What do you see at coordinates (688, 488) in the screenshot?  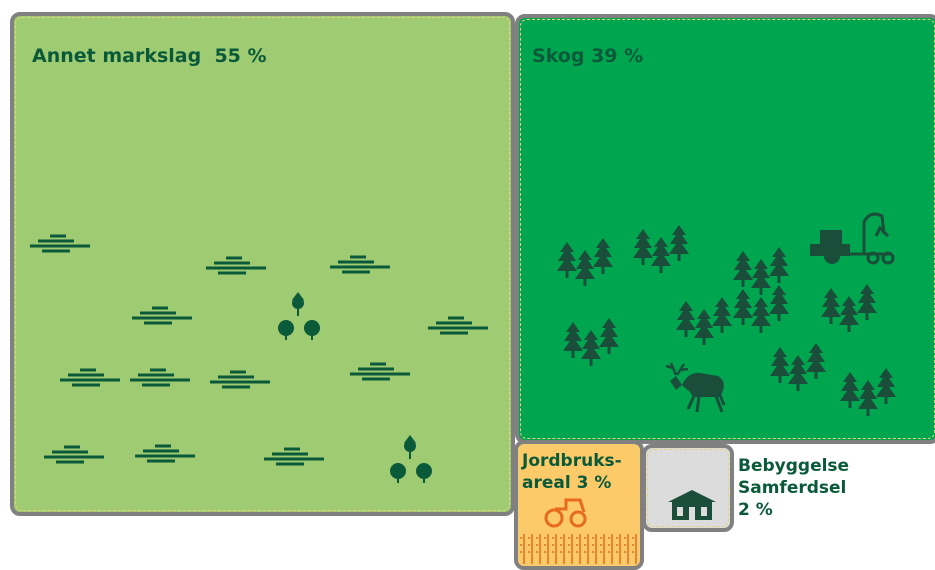 I see `bebyggelse-samferdsel-area` at bounding box center [688, 488].